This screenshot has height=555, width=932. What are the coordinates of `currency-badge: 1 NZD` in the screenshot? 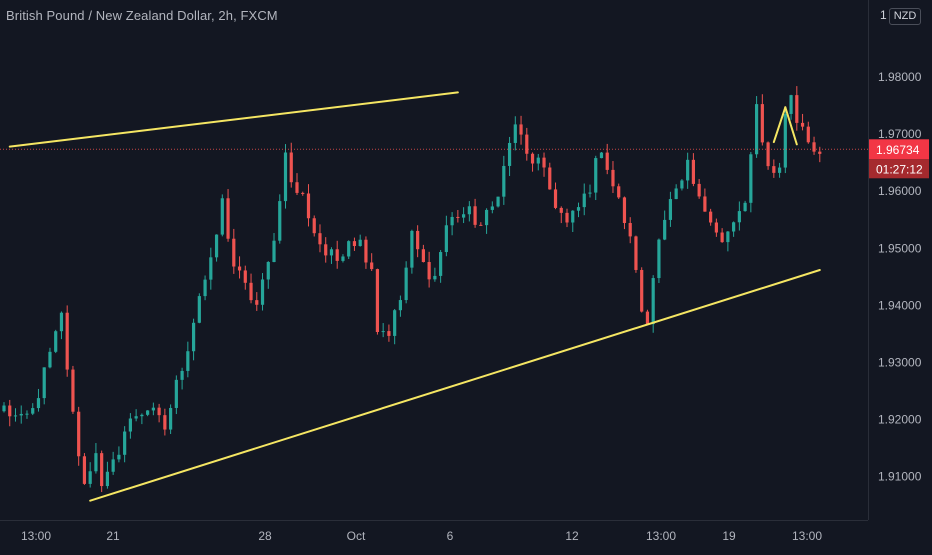 It's located at (901, 16).